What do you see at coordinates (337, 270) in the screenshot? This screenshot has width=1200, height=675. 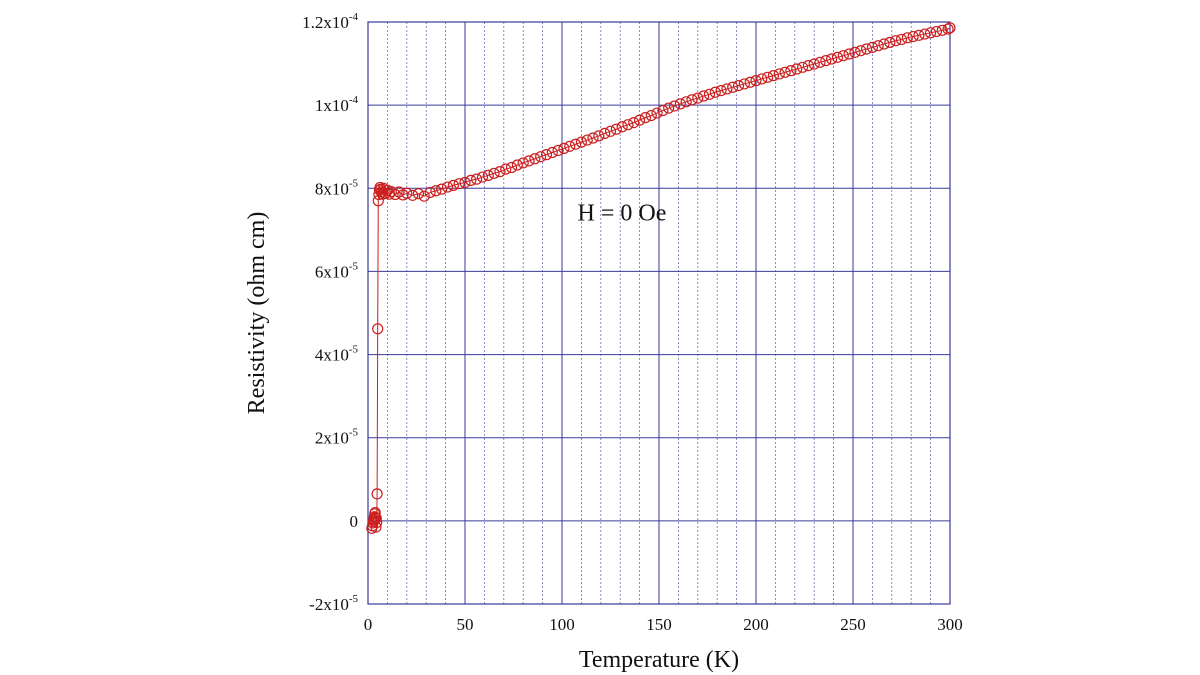 I see `y-tick-label: 6x10⁻⁵` at bounding box center [337, 270].